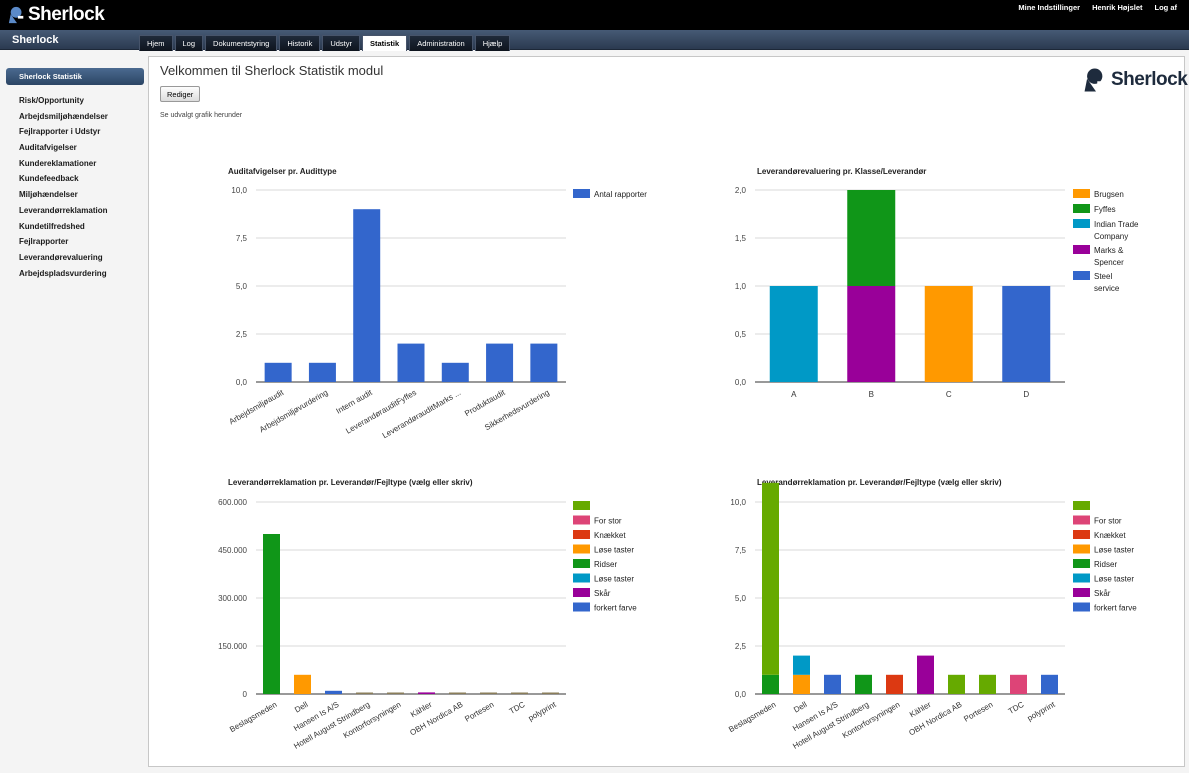 The height and width of the screenshot is (773, 1189). What do you see at coordinates (201, 115) in the screenshot?
I see `hint-text: Se udvalgt grafik herunder` at bounding box center [201, 115].